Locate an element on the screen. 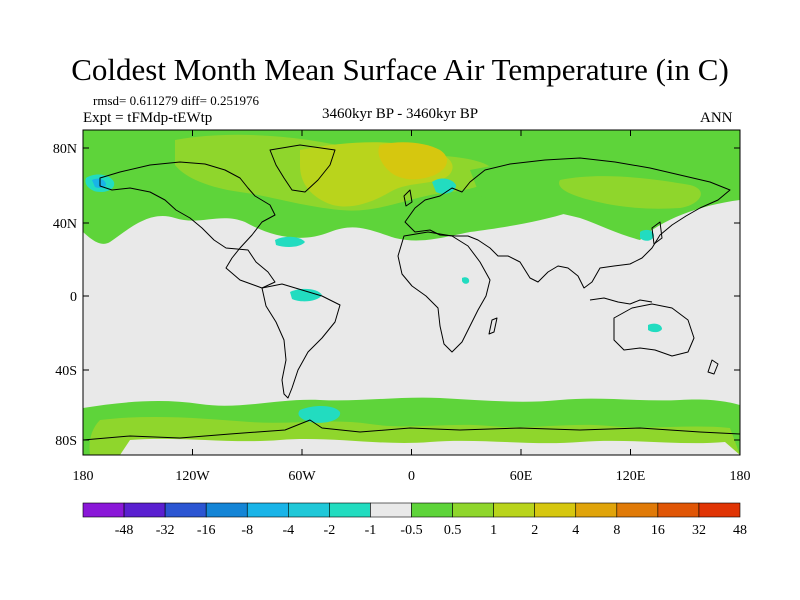 The width and height of the screenshot is (800, 600). lon-tick-label: 60E is located at coordinates (521, 476).